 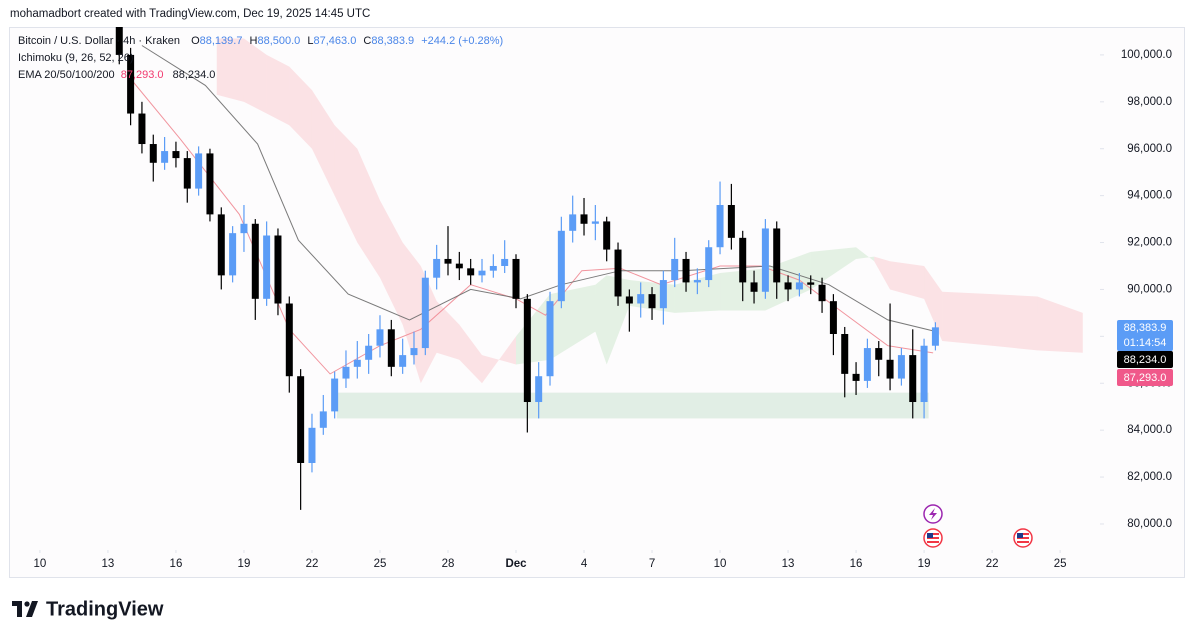 I want to click on ohlc-value: 88,500.0, so click(x=278, y=41).